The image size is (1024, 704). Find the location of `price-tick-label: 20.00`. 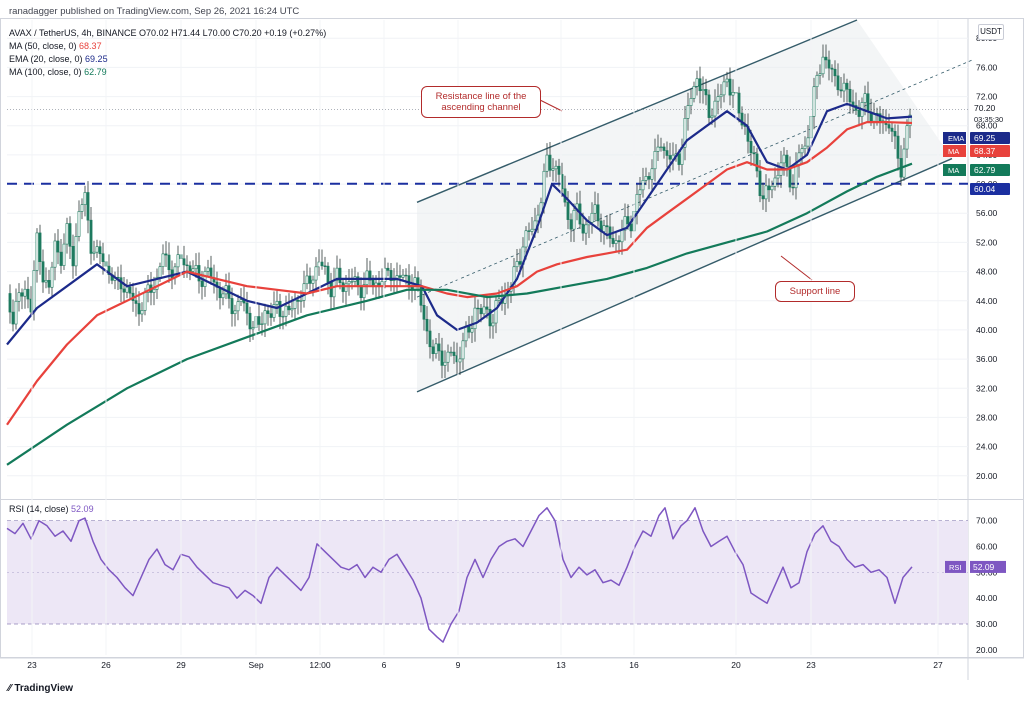

price-tick-label: 20.00 is located at coordinates (987, 476).